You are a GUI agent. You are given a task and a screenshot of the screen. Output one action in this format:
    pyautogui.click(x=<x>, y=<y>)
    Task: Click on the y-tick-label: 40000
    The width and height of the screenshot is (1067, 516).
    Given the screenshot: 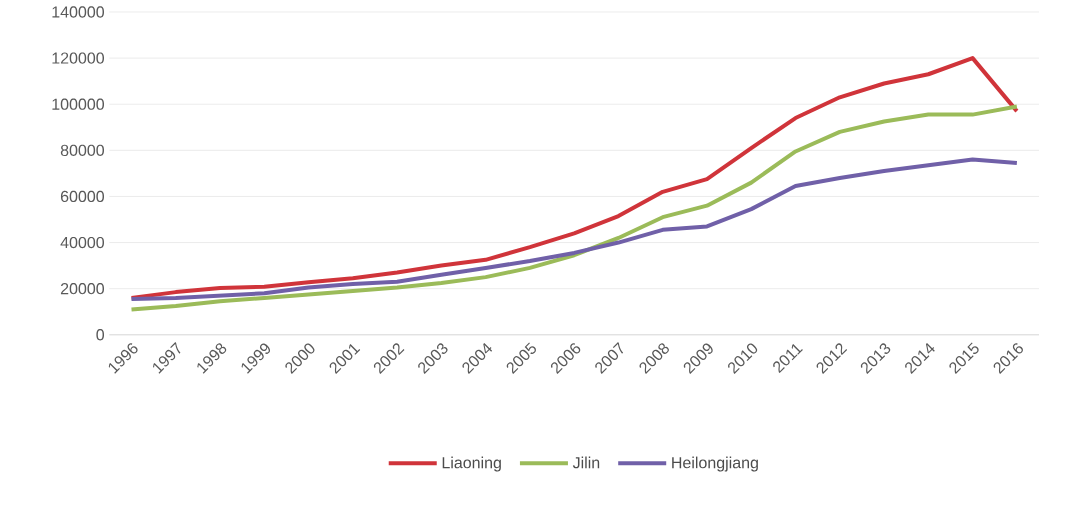 What is the action you would take?
    pyautogui.click(x=82, y=242)
    